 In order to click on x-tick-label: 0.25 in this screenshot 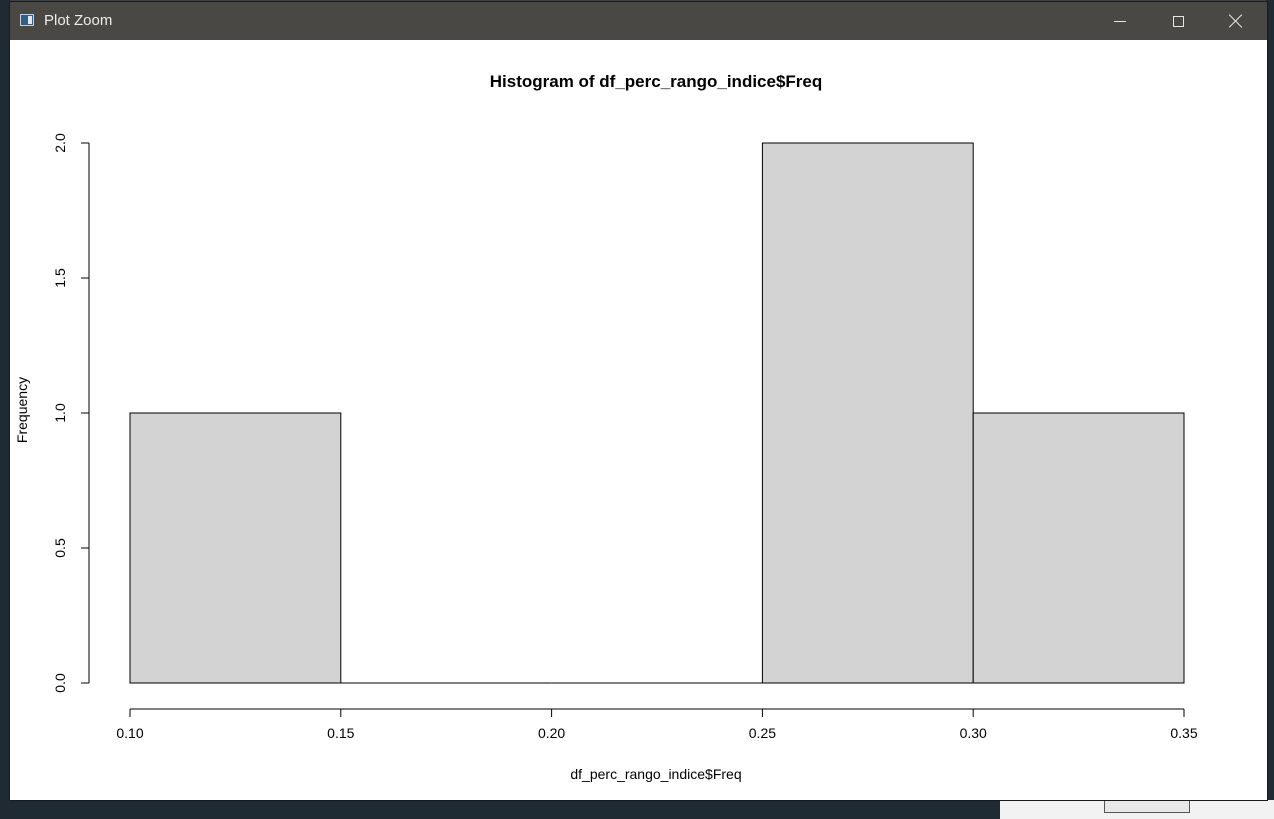, I will do `click(762, 733)`.